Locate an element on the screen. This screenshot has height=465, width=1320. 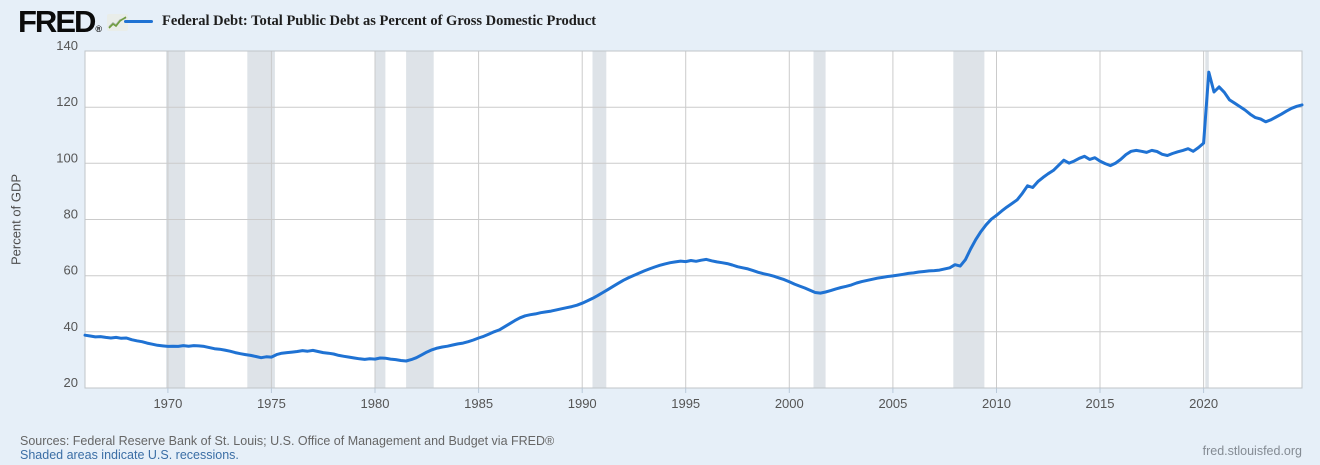
y-tick-label: 60 is located at coordinates (71, 270).